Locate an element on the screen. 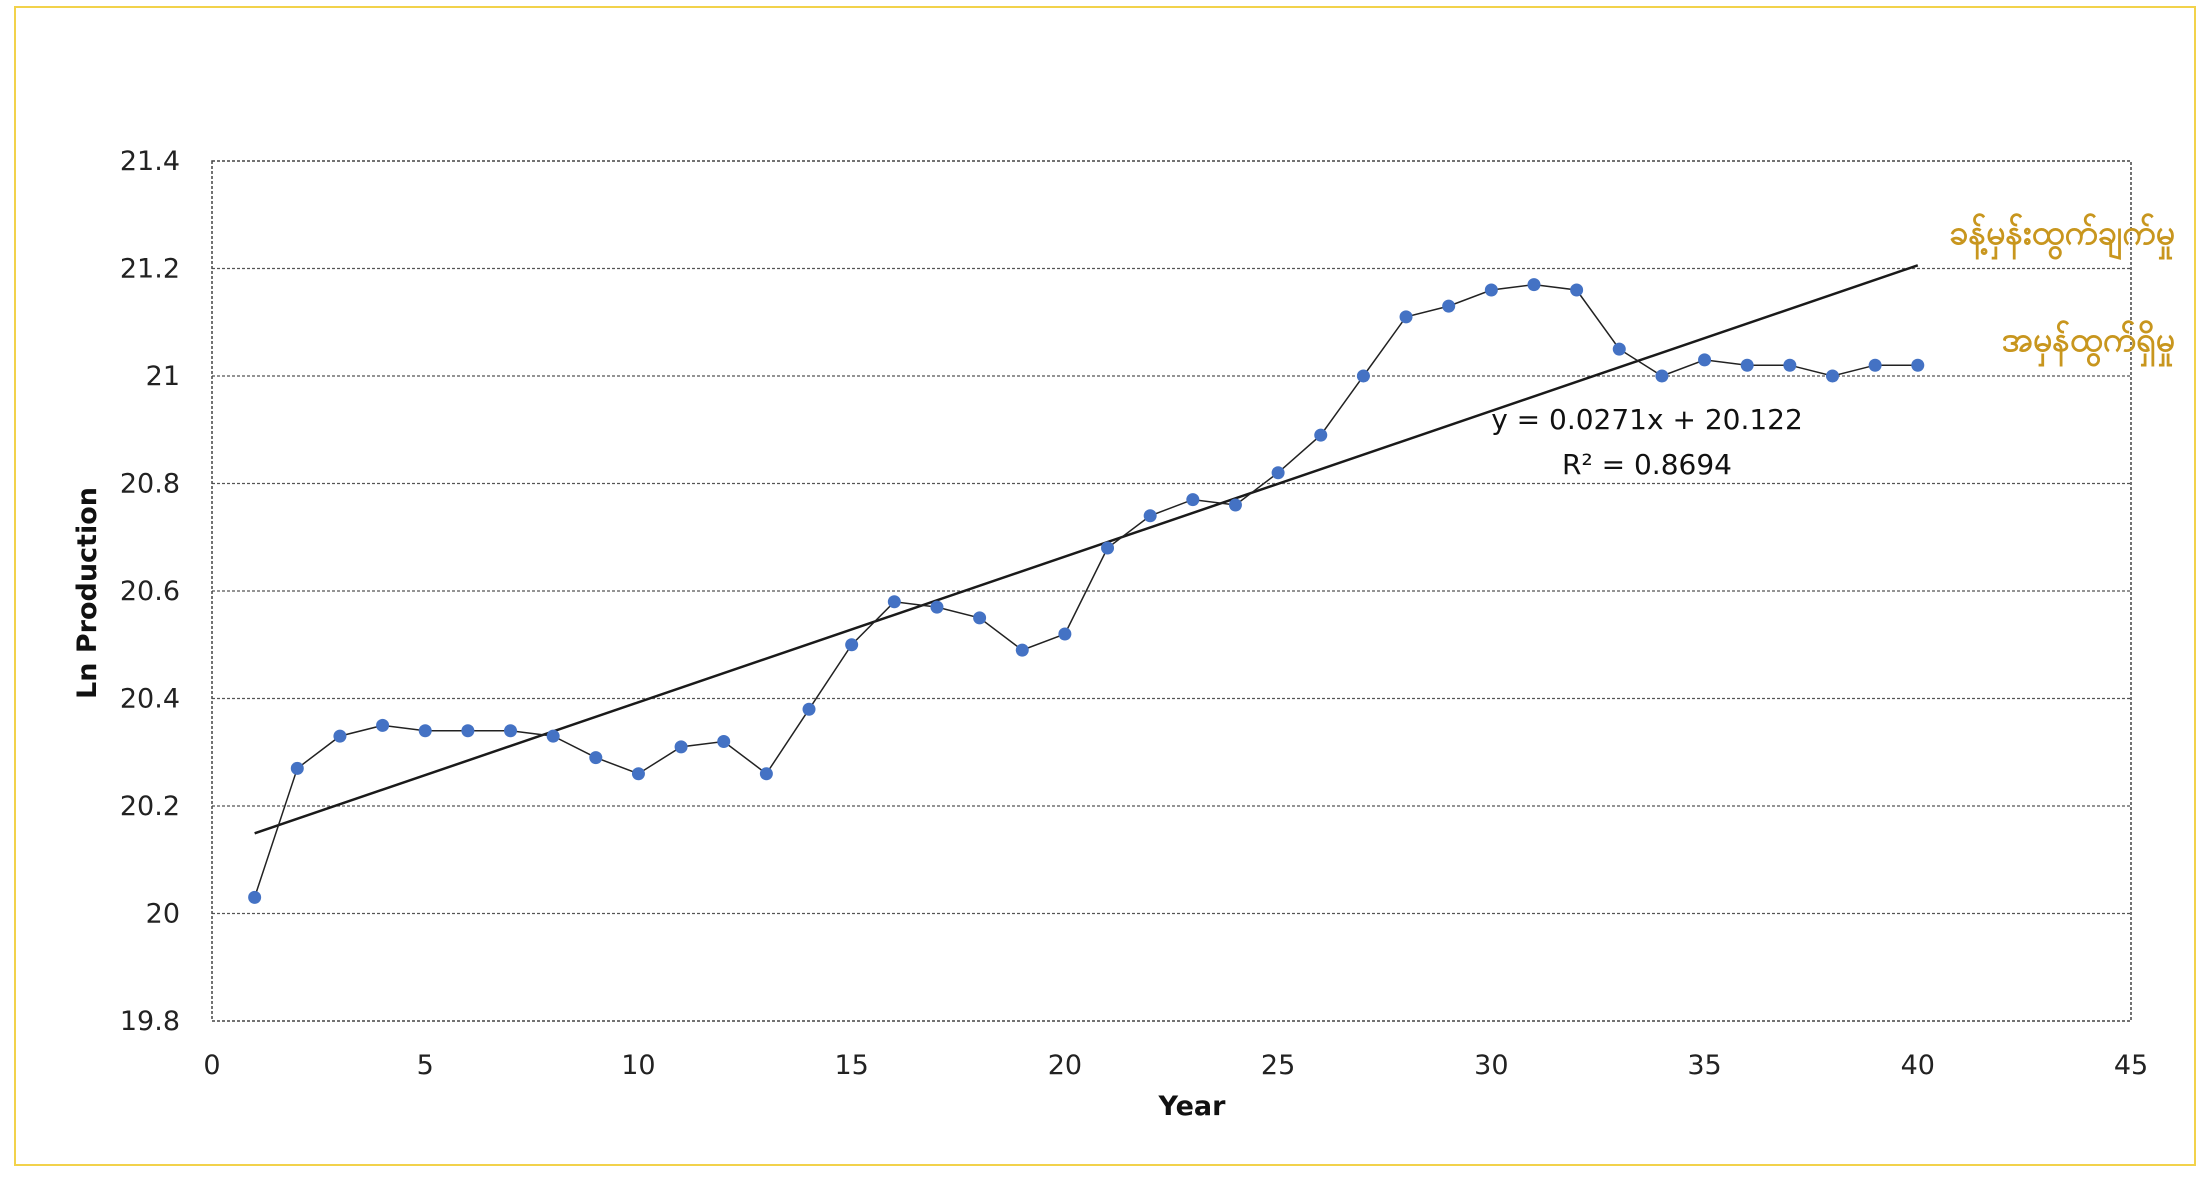 Image resolution: width=2211 pixels, height=1177 pixels. y-tick-label: 20.2 is located at coordinates (150, 806).